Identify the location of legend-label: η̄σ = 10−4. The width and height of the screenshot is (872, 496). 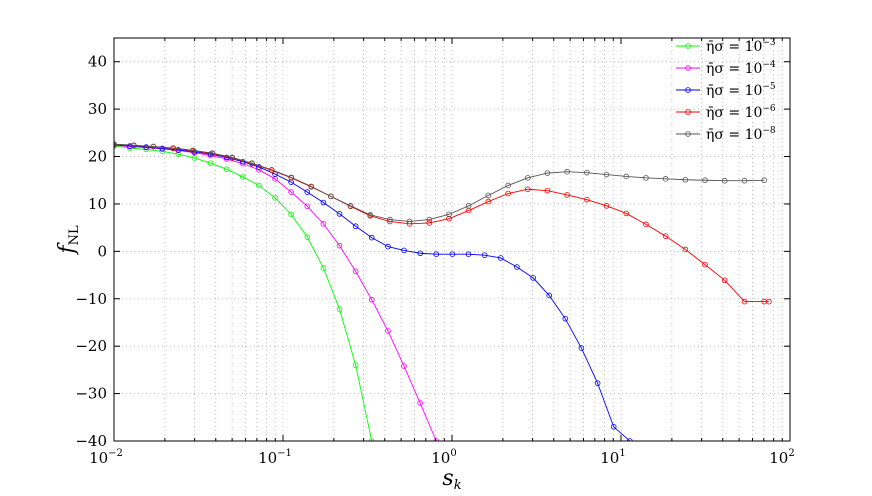
(741, 68).